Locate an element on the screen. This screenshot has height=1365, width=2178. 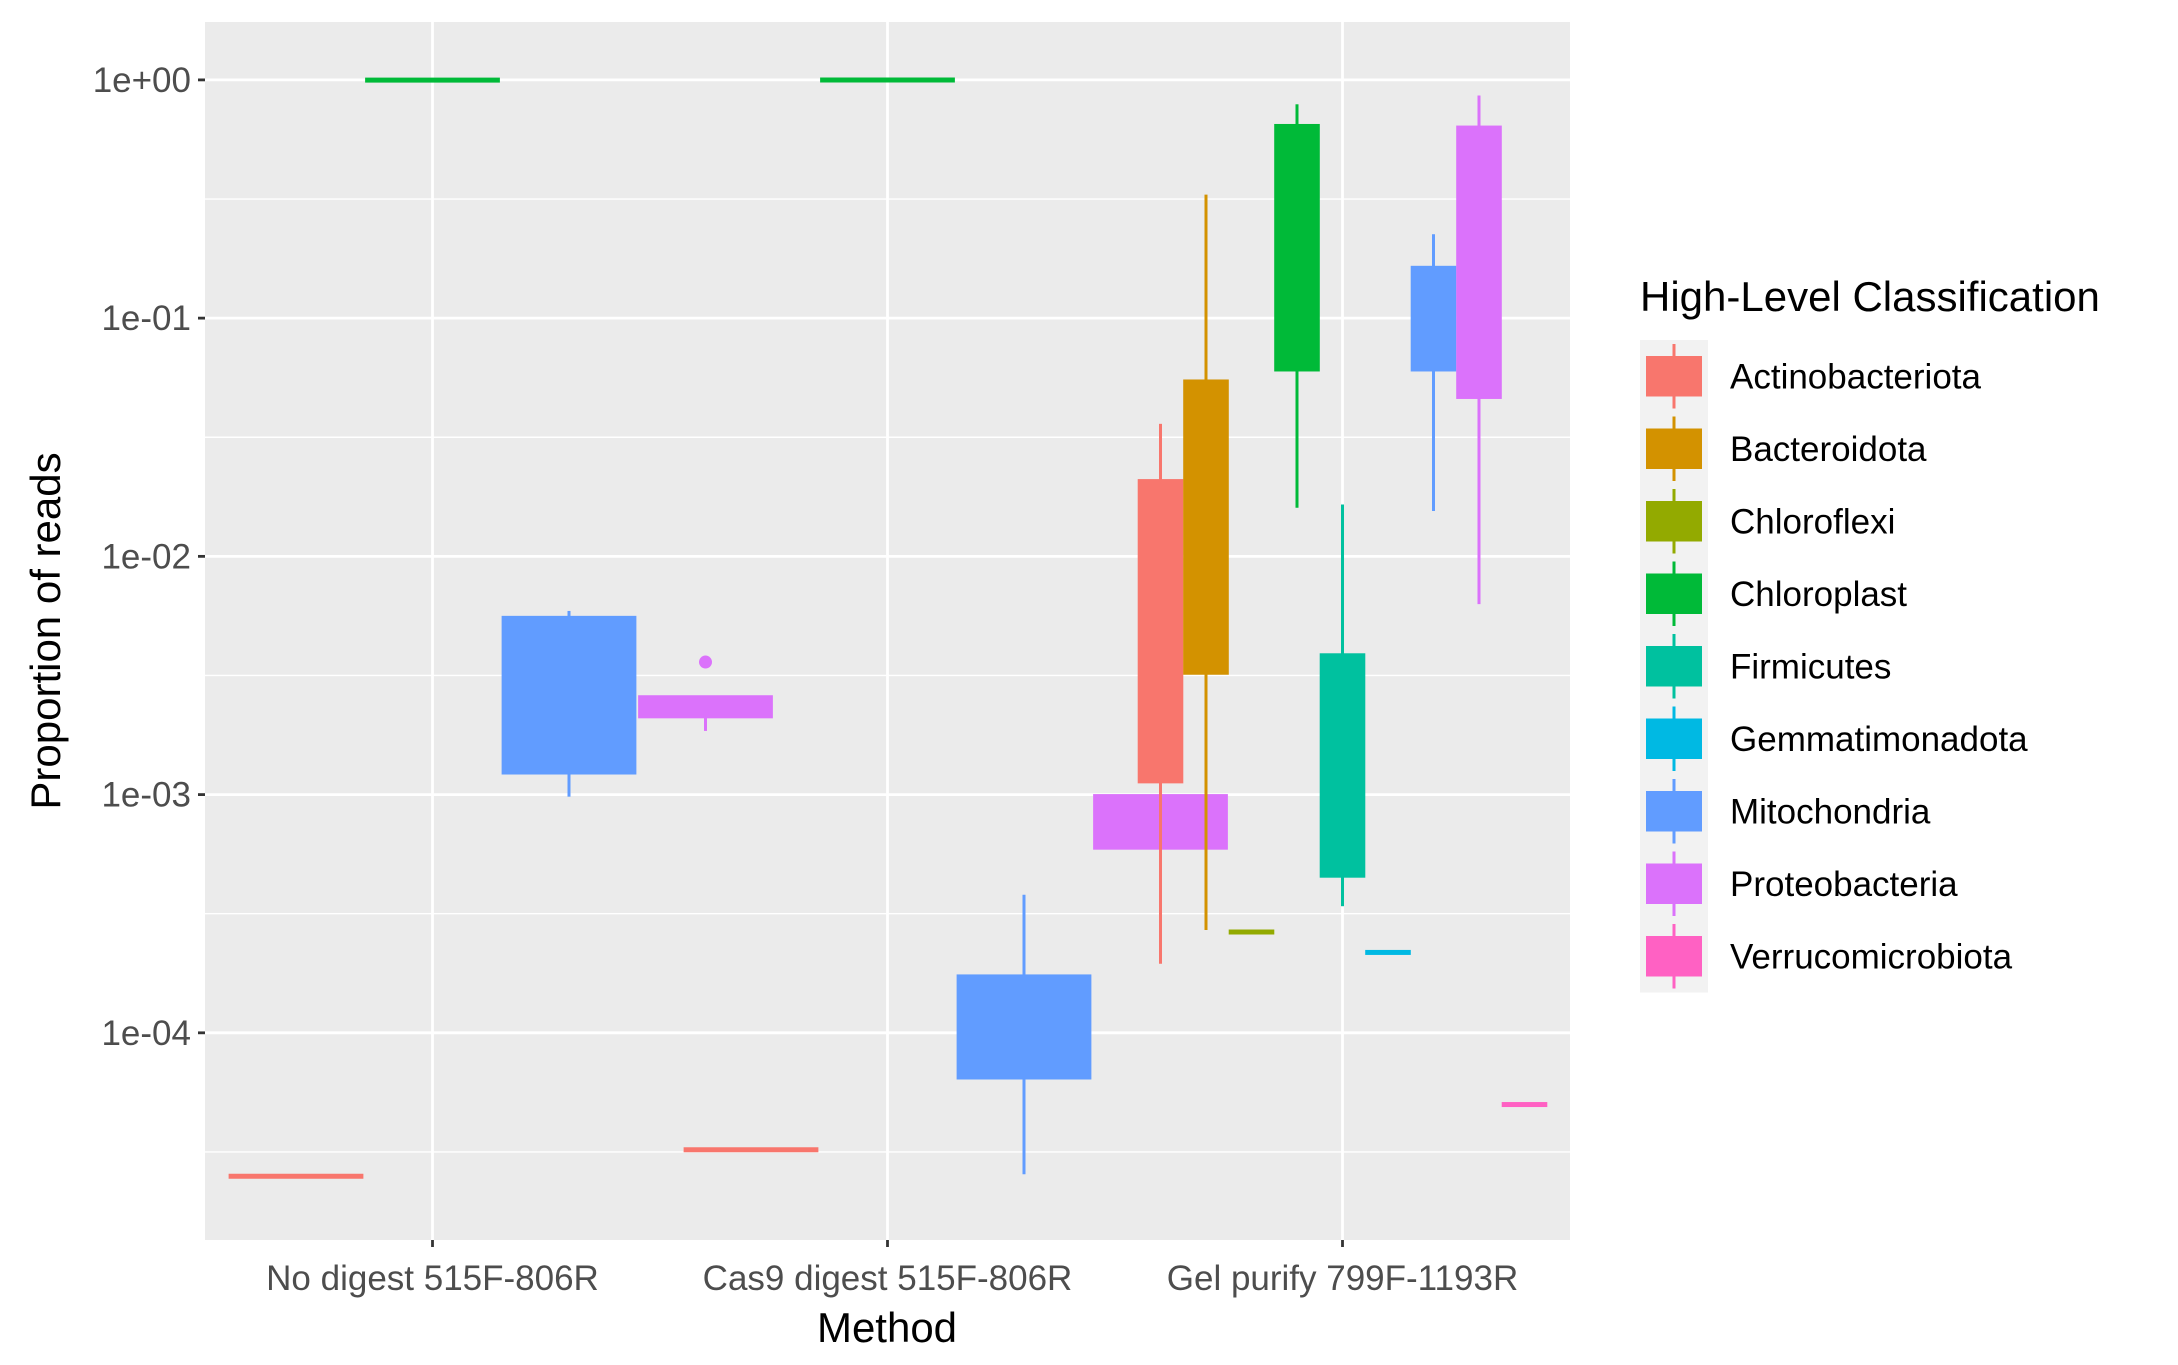
legend-item: Gemmatimonadota is located at coordinates (1834, 738).